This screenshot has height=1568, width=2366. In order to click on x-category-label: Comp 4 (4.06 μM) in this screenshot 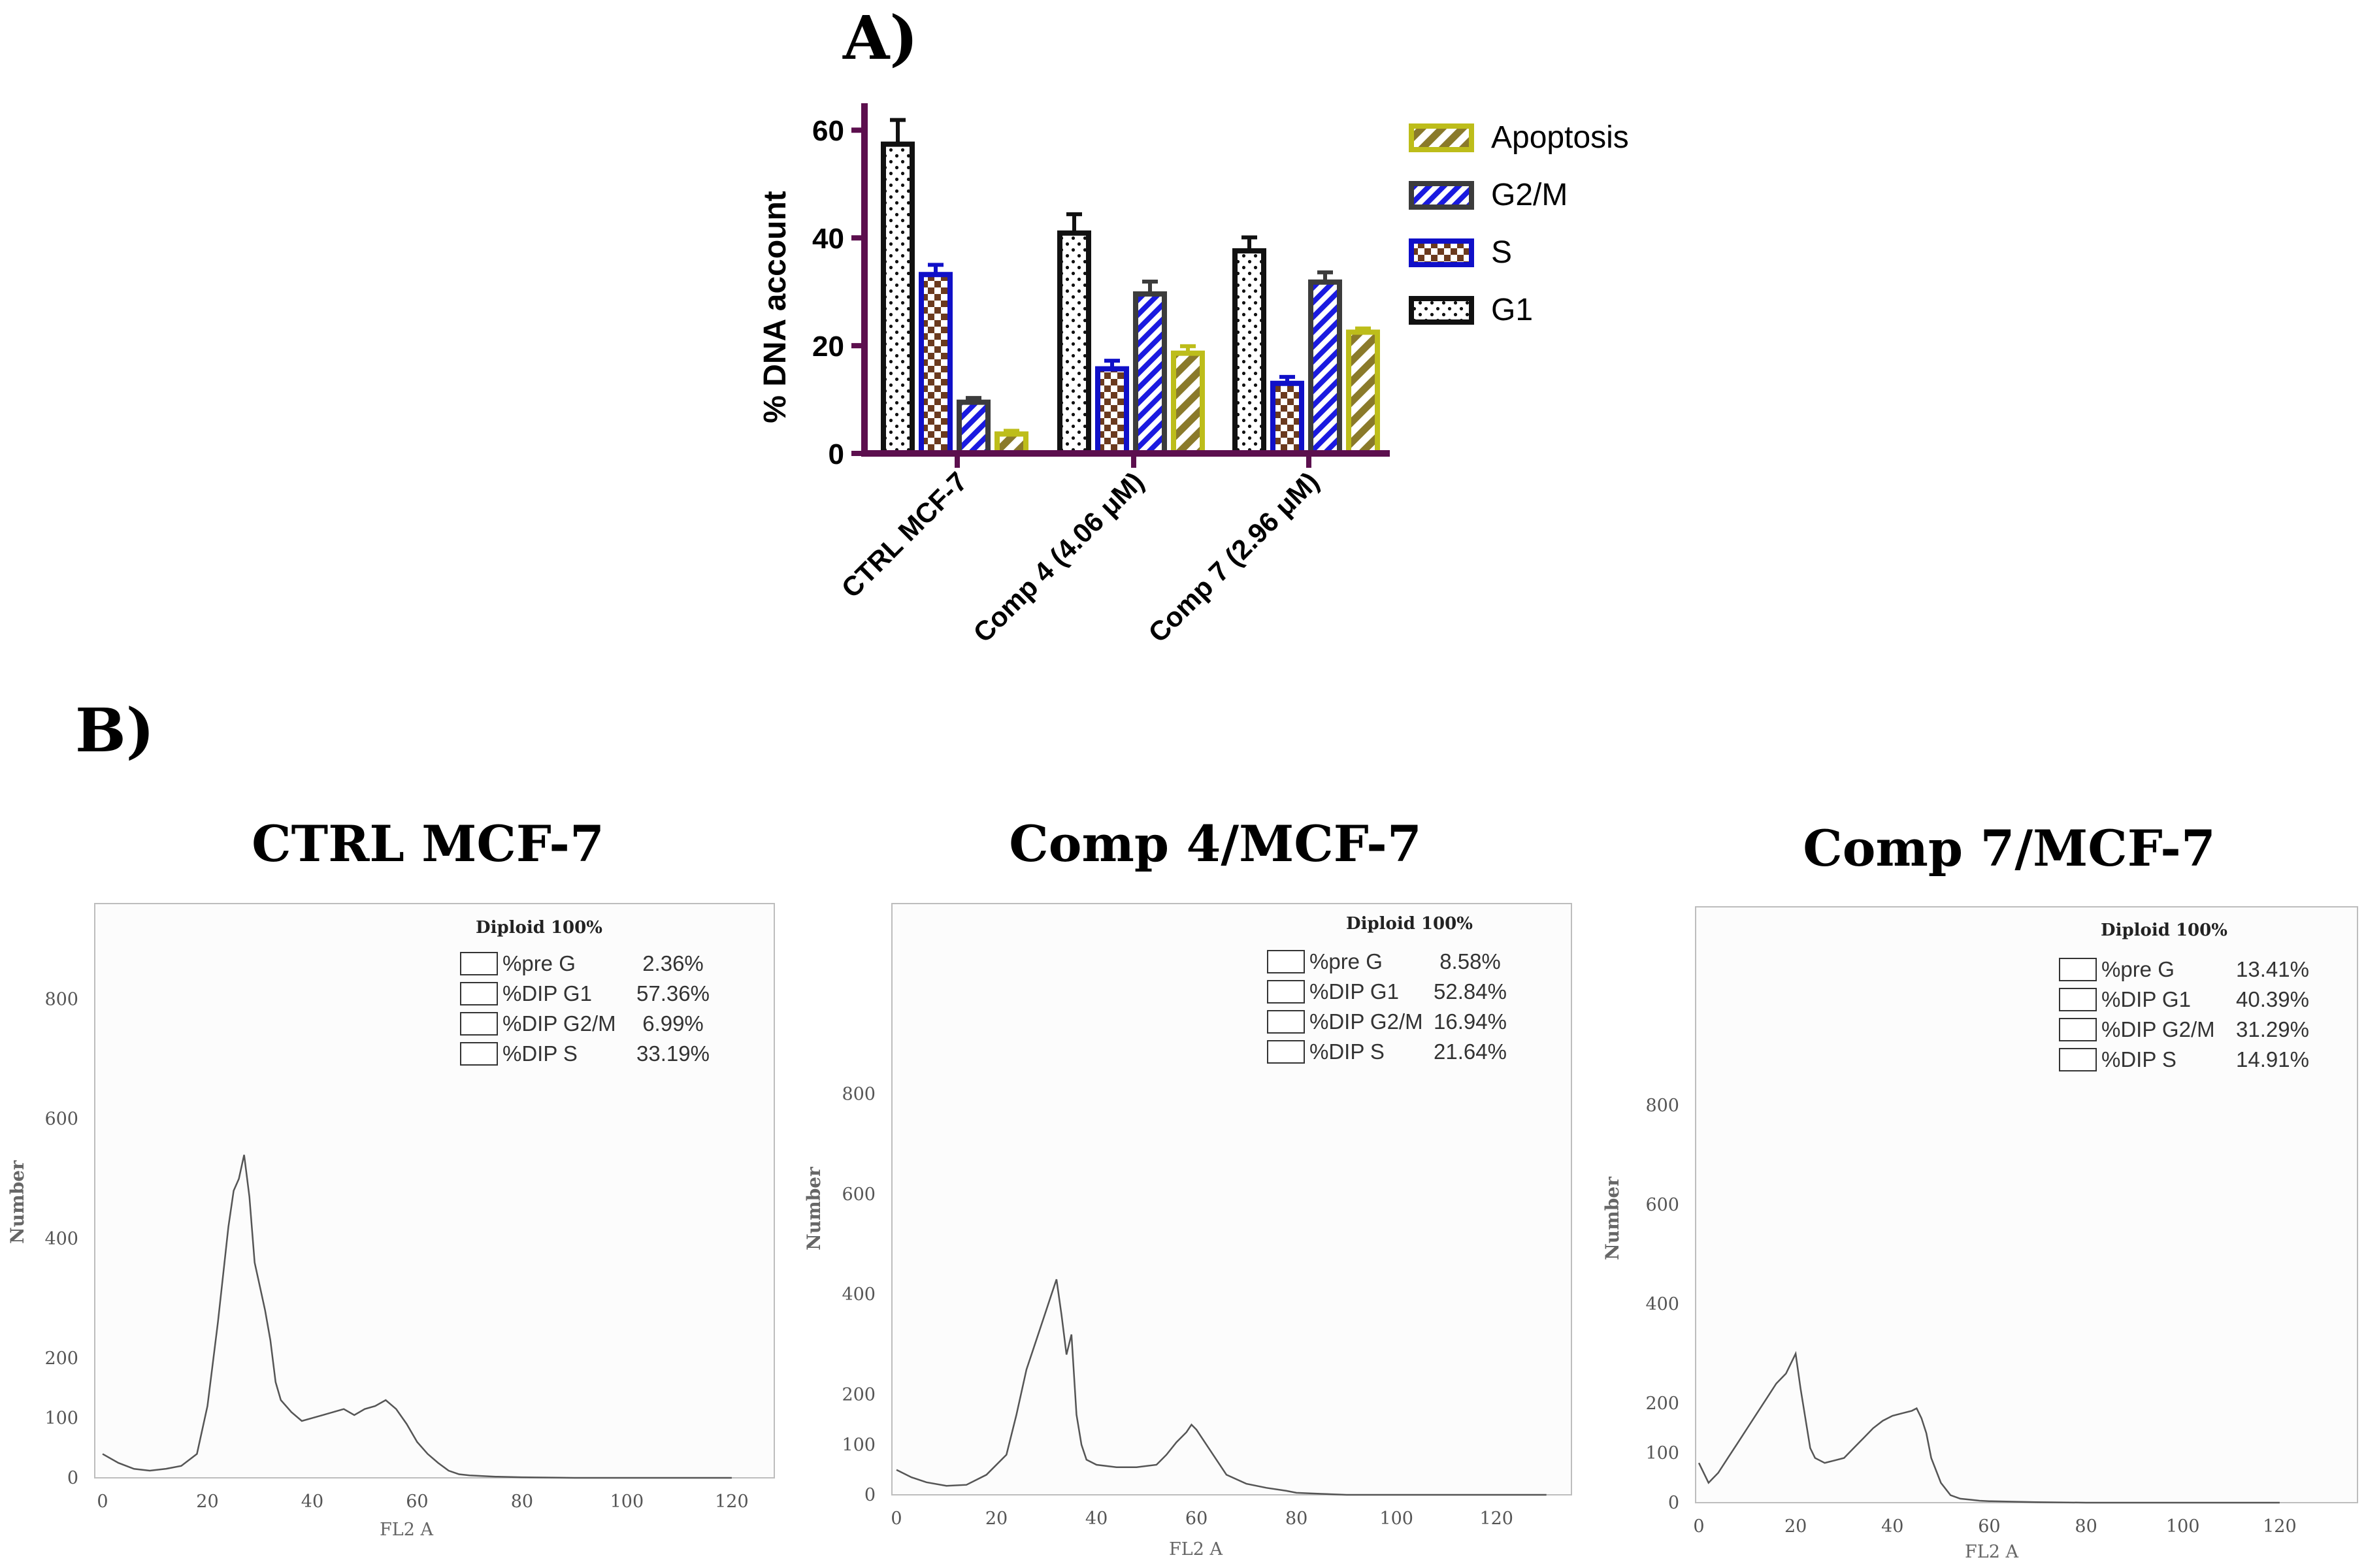, I will do `click(1058, 557)`.